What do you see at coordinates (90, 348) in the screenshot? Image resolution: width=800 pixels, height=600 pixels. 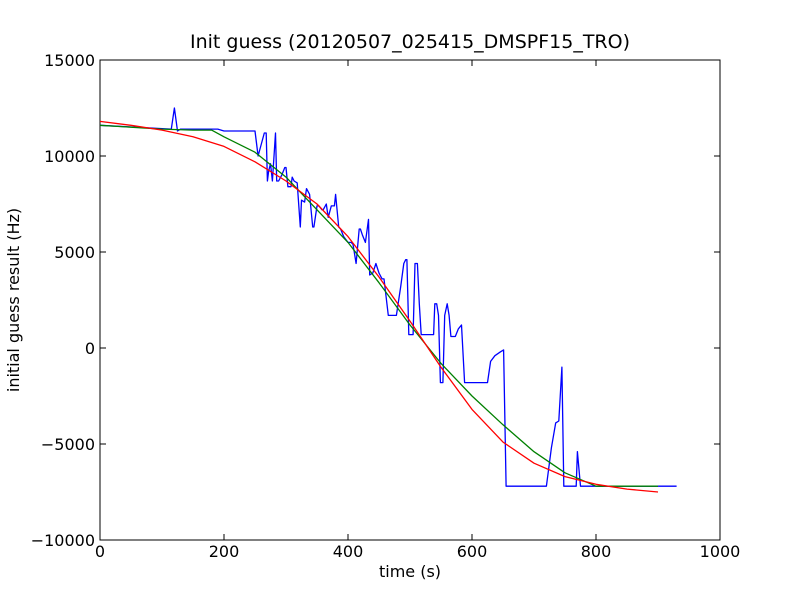 I see `y-tick-label: 0` at bounding box center [90, 348].